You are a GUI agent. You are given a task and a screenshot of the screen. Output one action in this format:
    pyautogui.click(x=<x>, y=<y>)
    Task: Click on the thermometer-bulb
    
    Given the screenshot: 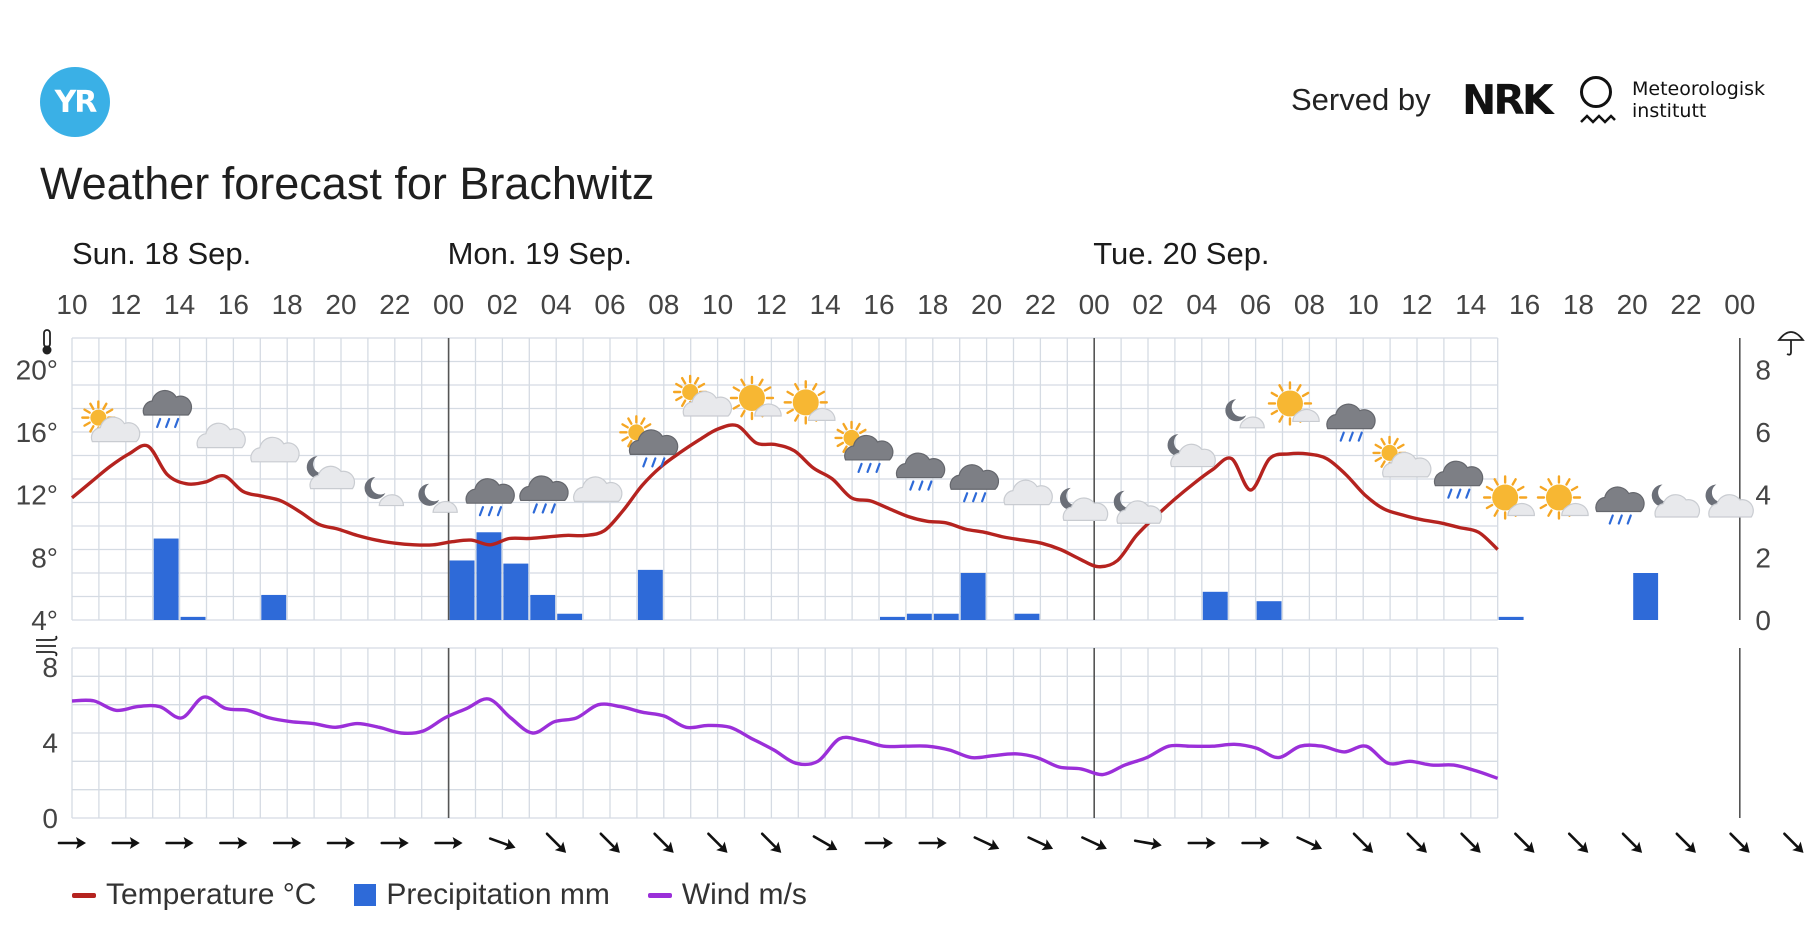 What is the action you would take?
    pyautogui.click(x=47, y=350)
    